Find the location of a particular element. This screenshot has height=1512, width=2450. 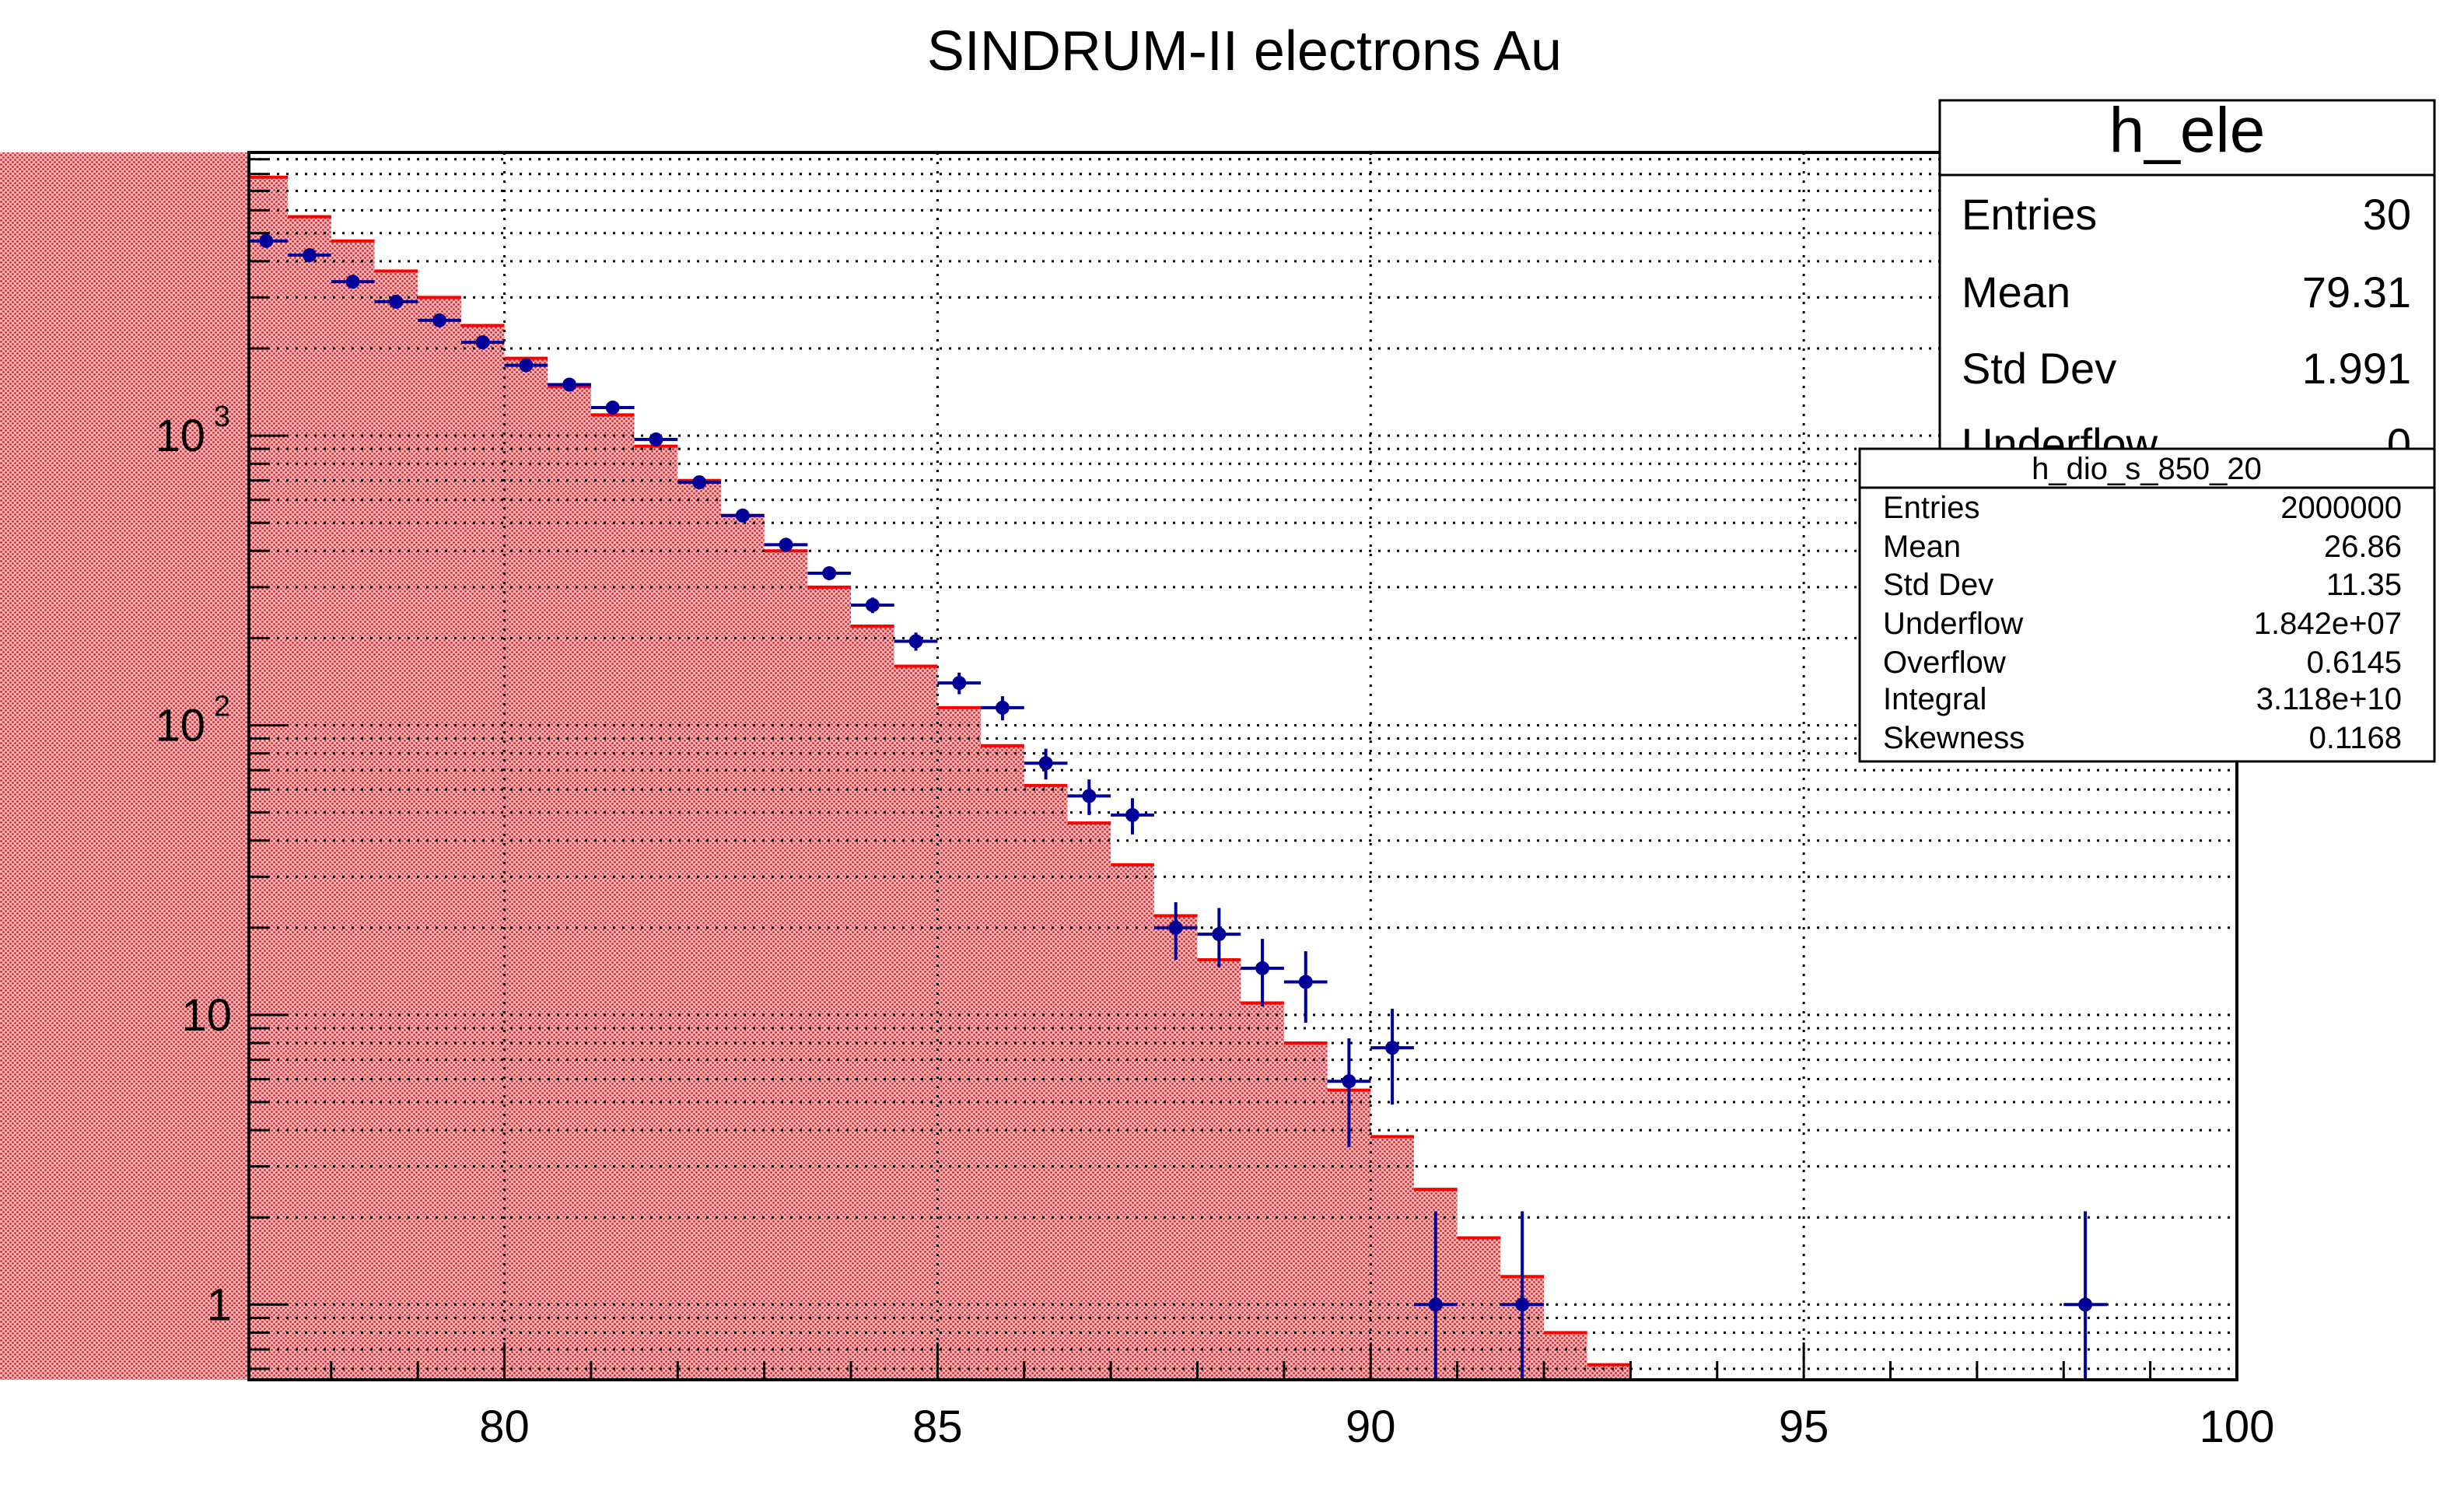

y-tick-label-exponent: 3 is located at coordinates (222, 417).